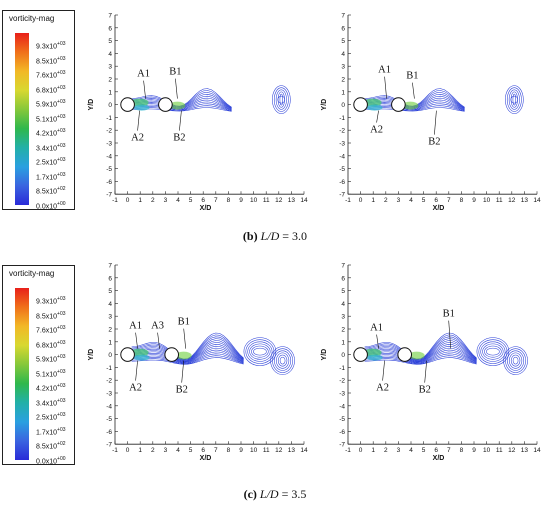 Image resolution: width=550 pixels, height=507 pixels. I want to click on caption-ratio-value: = 3.5, so click(292, 494).